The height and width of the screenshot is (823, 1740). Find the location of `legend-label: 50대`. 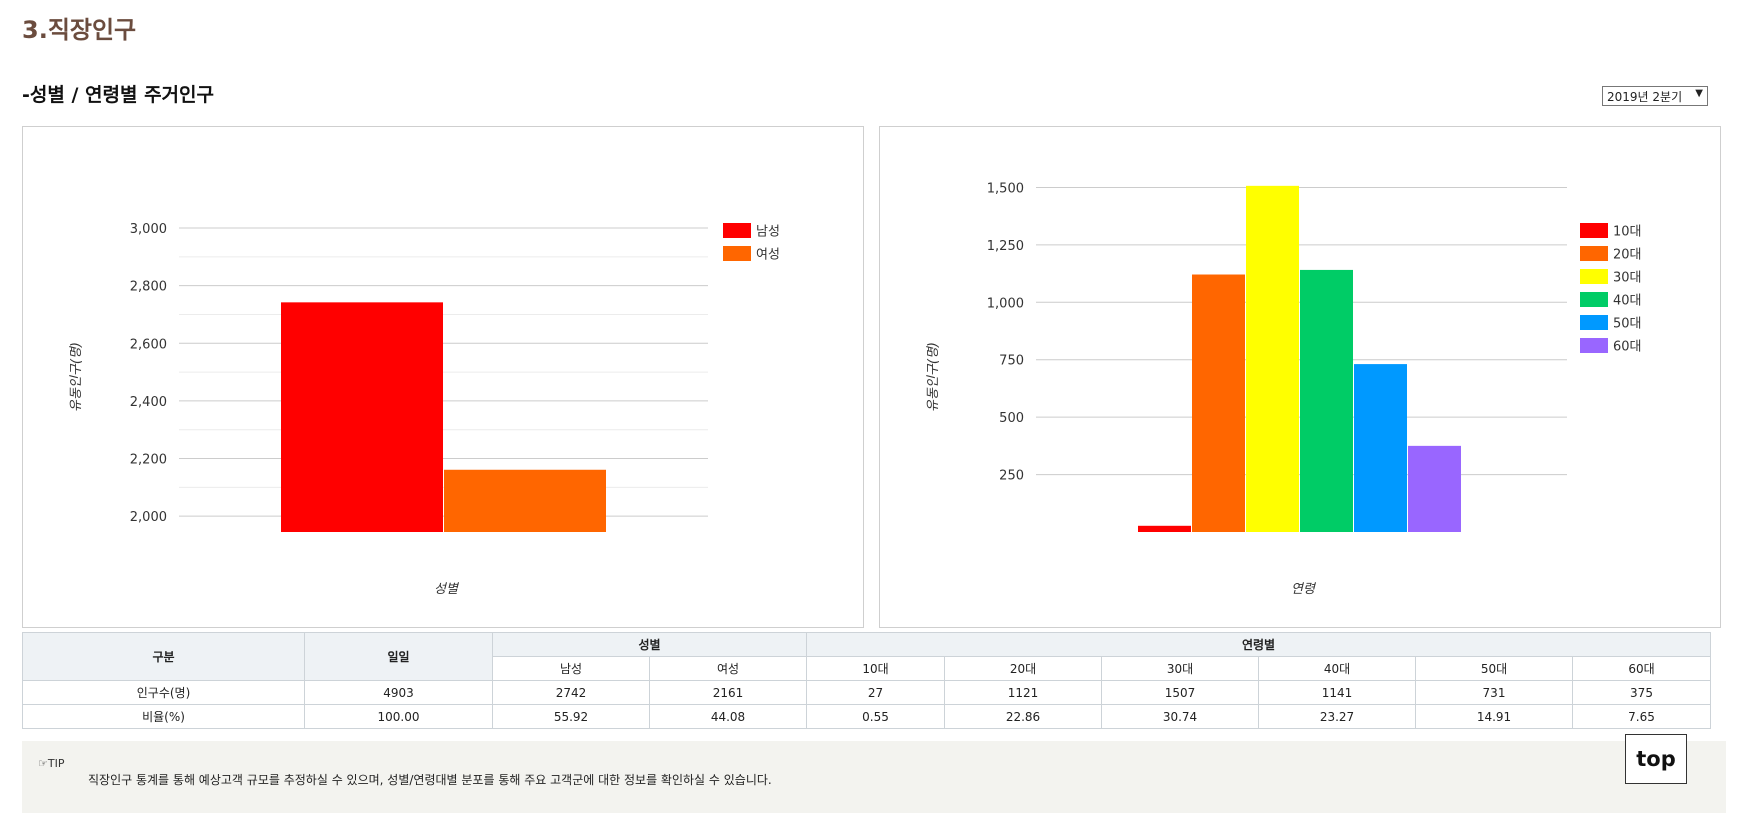

legend-label: 50대 is located at coordinates (1627, 324).